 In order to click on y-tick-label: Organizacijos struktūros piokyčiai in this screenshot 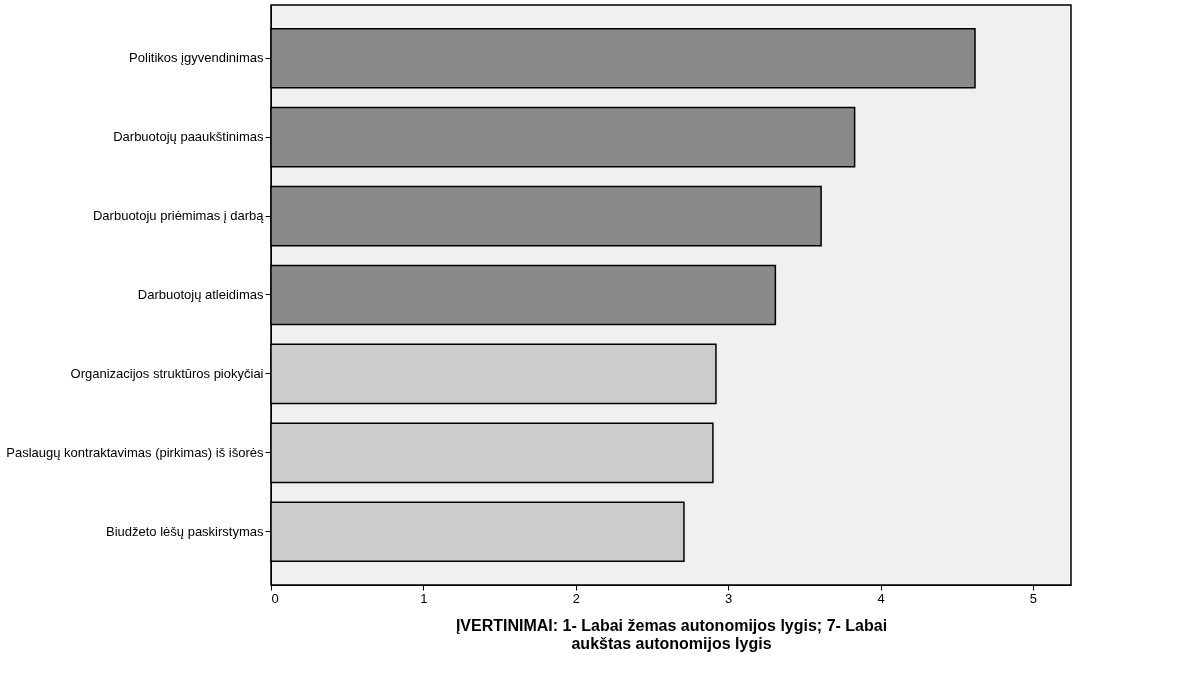, I will do `click(167, 373)`.